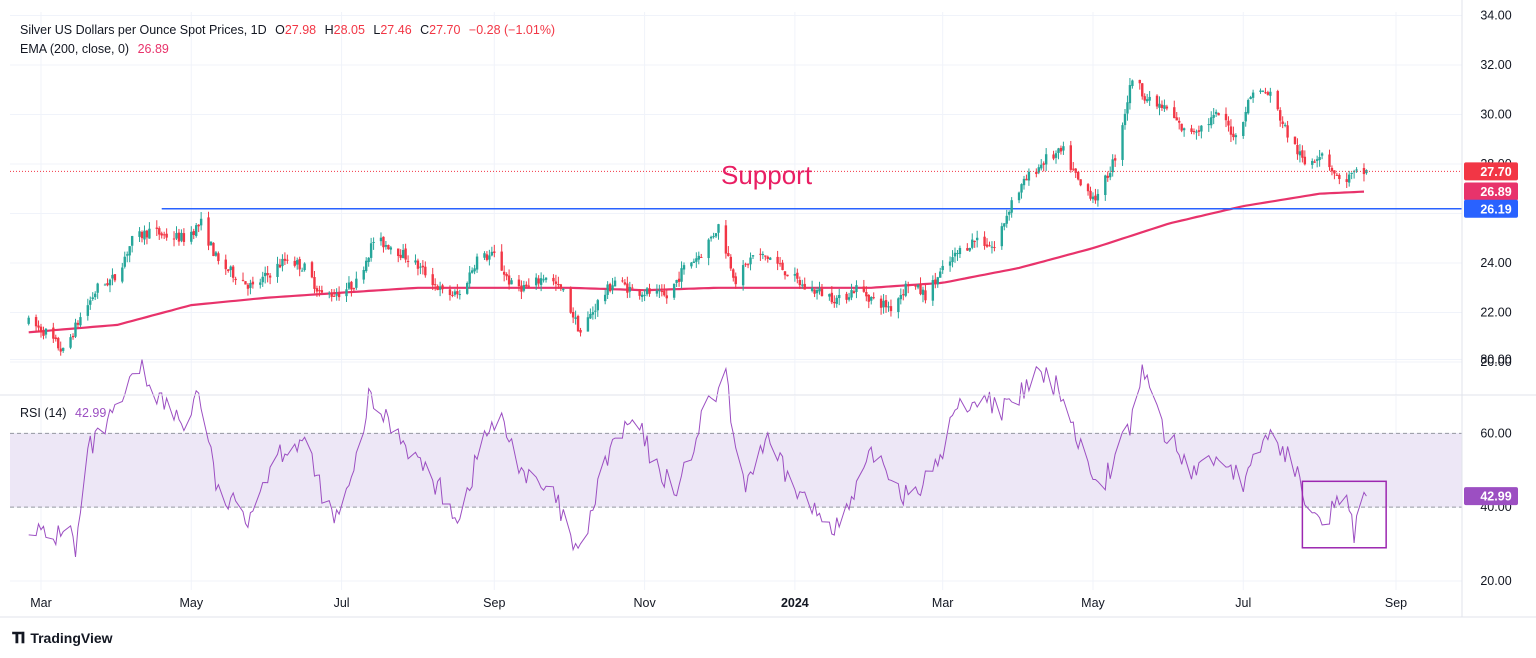 This screenshot has height=658, width=1536. What do you see at coordinates (280, 30) in the screenshot?
I see `open-label: O` at bounding box center [280, 30].